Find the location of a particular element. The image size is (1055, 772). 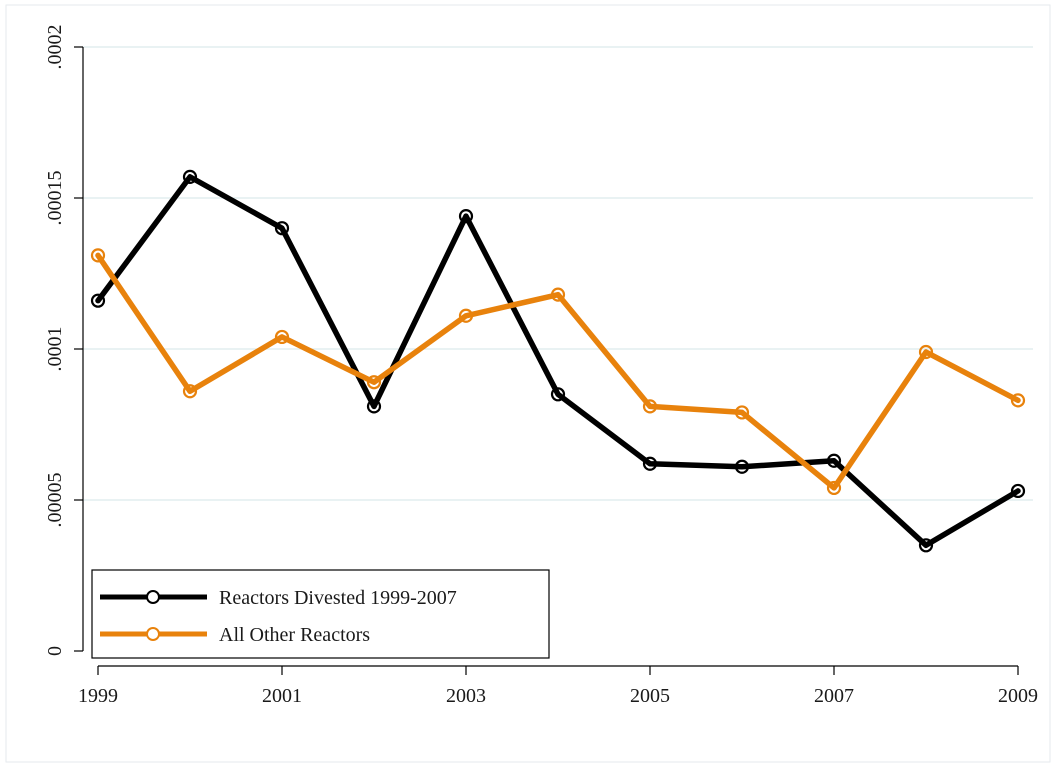

x-tick-label: 2001 is located at coordinates (282, 696).